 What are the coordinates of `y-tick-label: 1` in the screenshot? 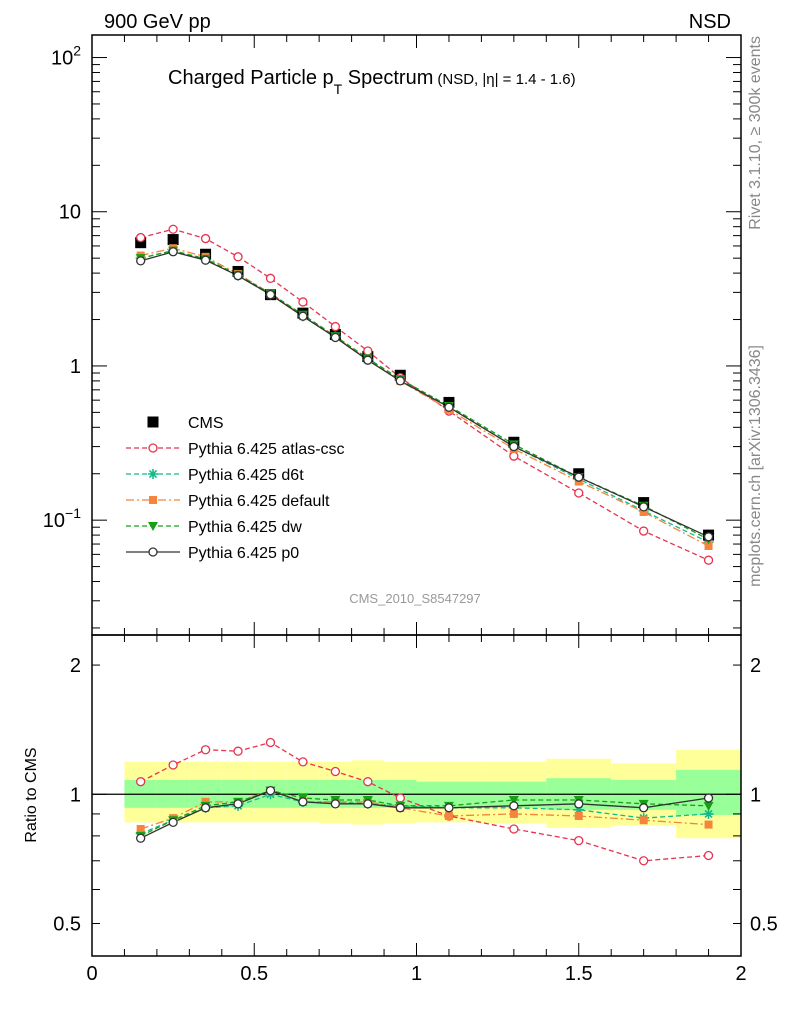 It's located at (75, 367).